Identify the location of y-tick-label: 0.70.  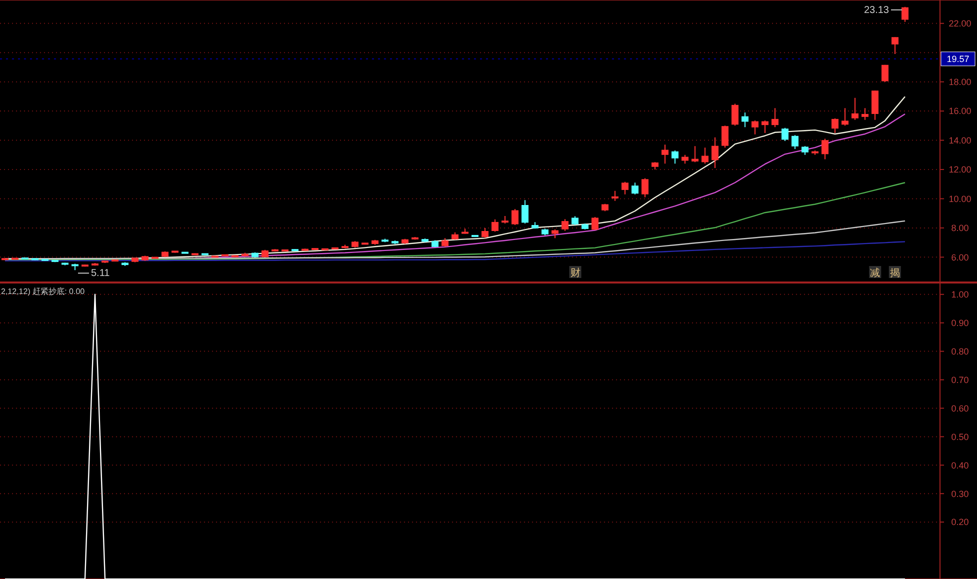
(960, 379).